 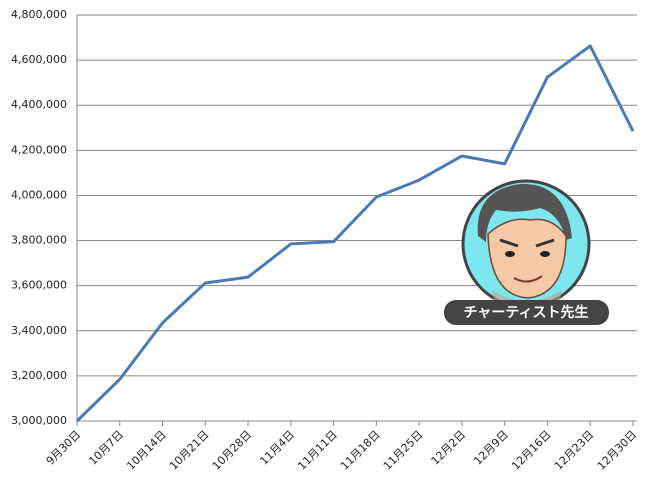 I want to click on y-tick-label: 4,800,000, so click(x=39, y=14).